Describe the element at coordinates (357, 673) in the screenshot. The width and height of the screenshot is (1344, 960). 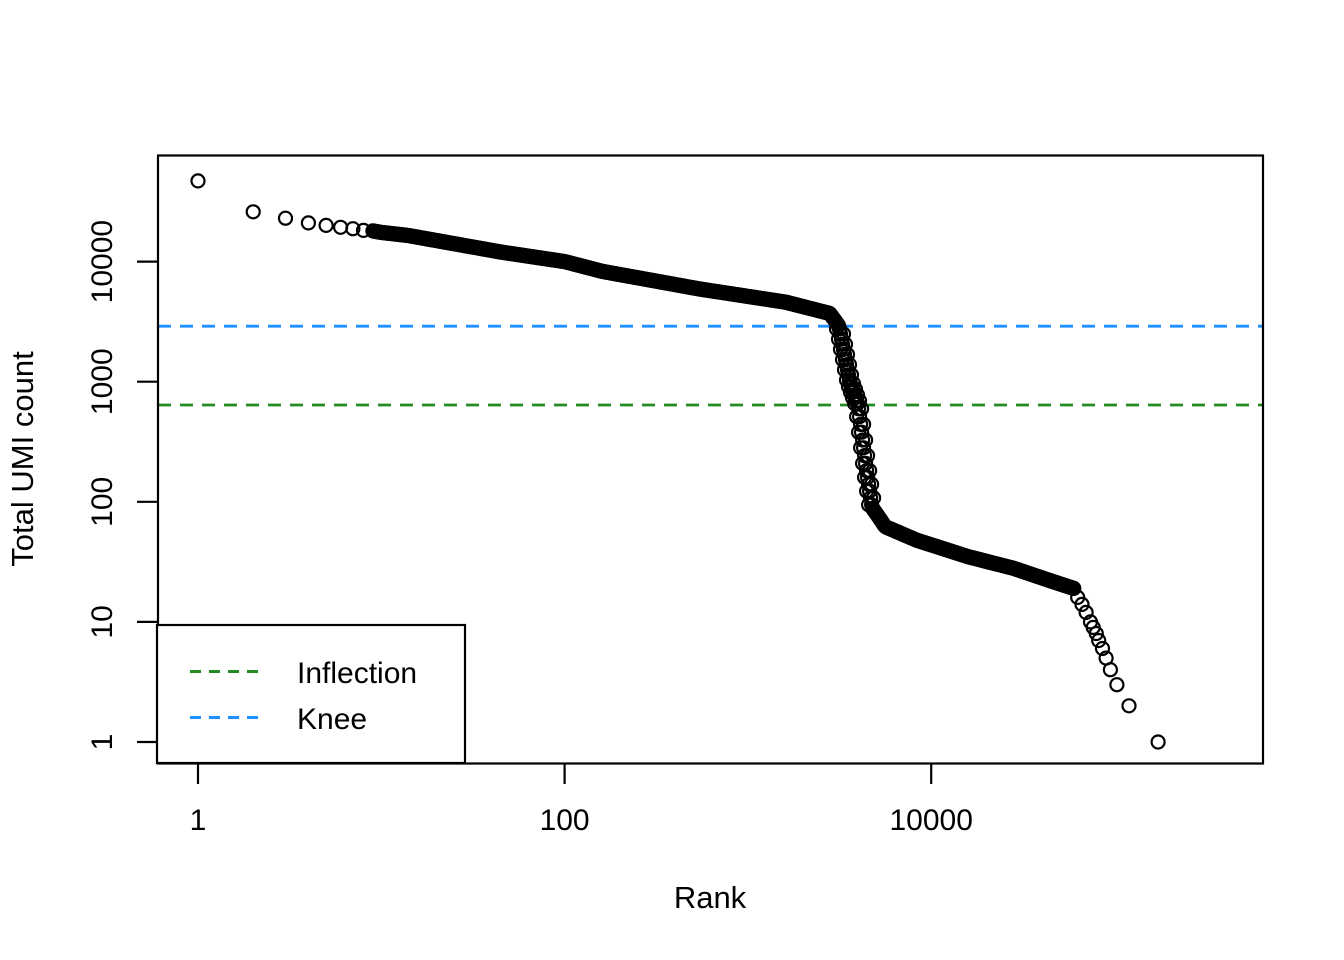
I see `legend-label-inflection: Inflection` at that location.